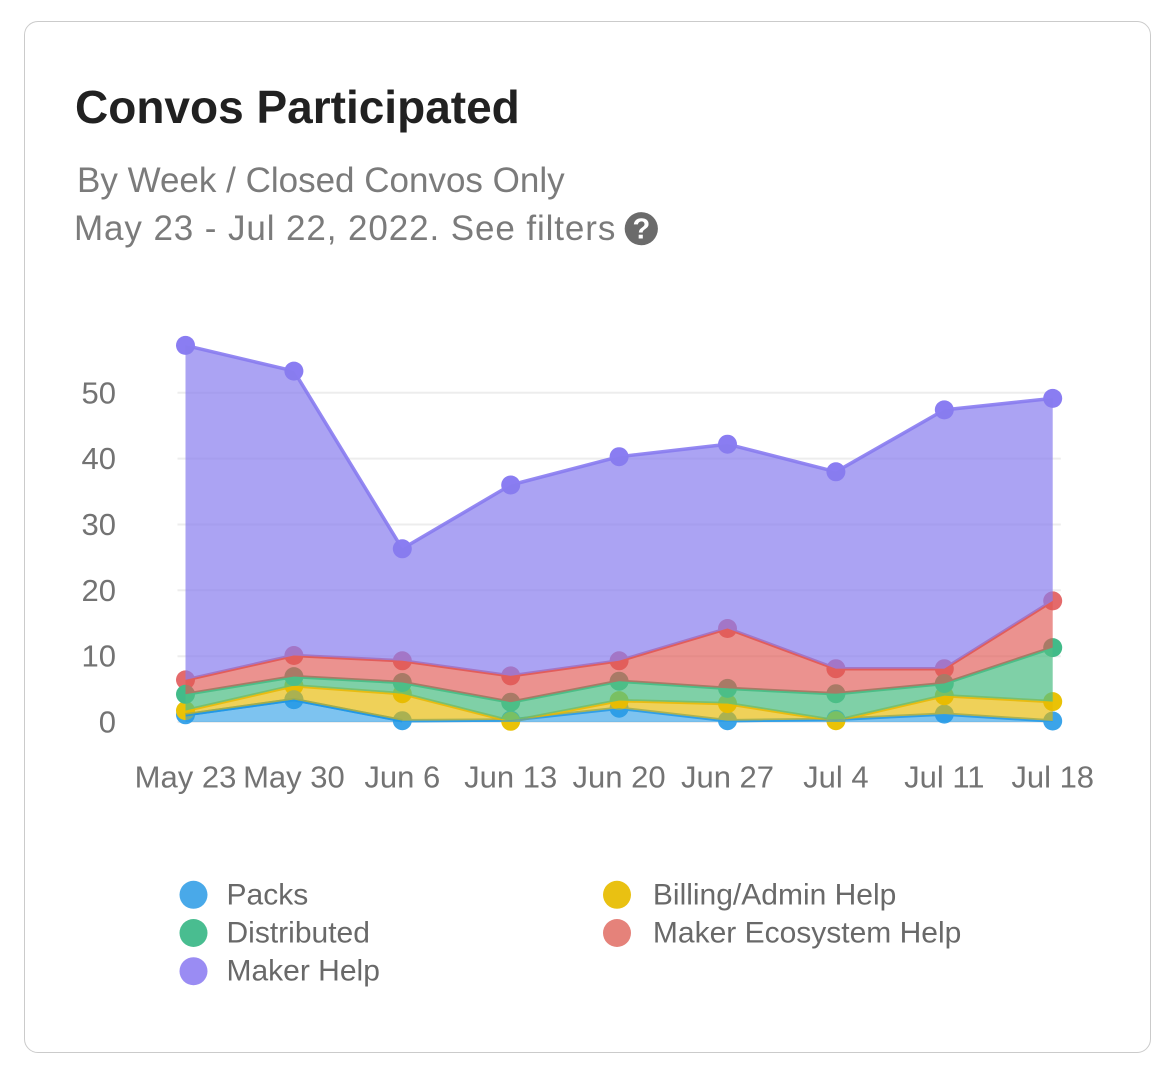 The width and height of the screenshot is (1166, 1070). I want to click on svg-text: Billing/Admin Help, so click(774, 894).